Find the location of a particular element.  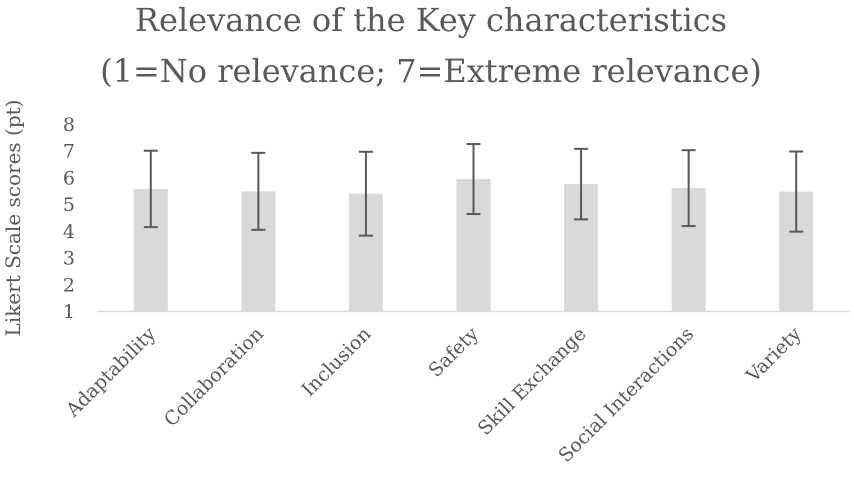

chart-title-line-2: (1=No relevance; 7=Extreme relevance) is located at coordinates (431, 71).